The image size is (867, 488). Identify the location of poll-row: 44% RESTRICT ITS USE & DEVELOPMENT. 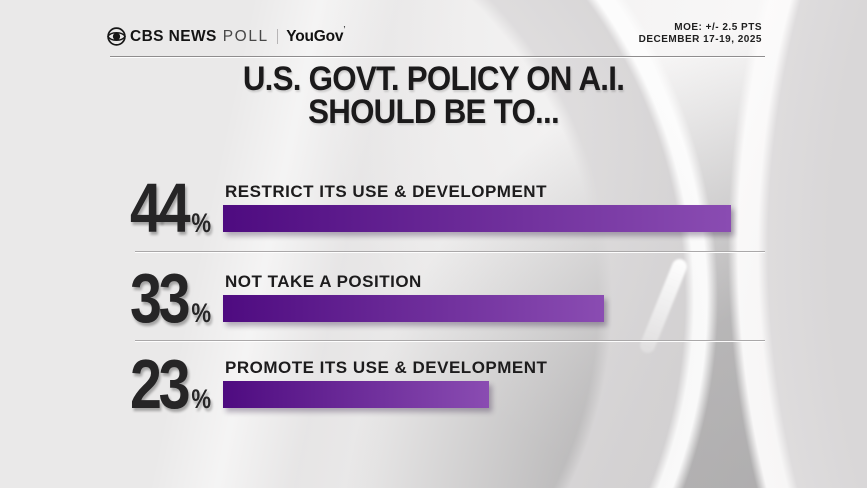
(460, 208).